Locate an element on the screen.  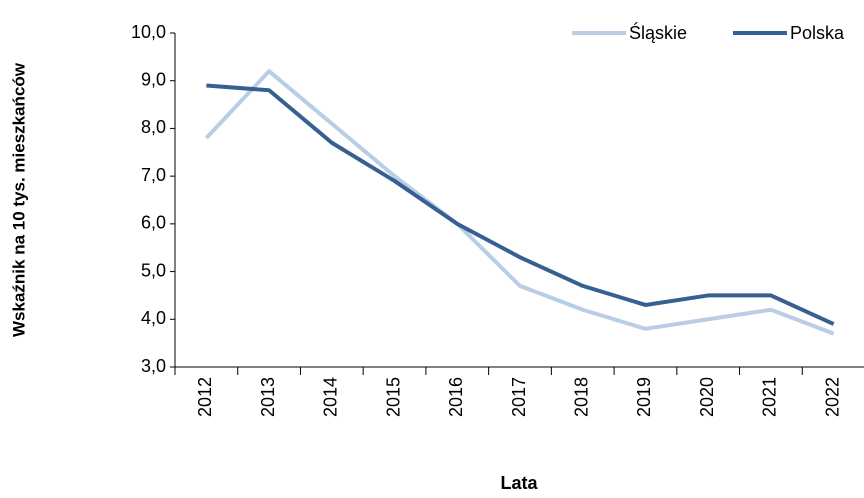
x-tick-label: 2015 is located at coordinates (393, 397).